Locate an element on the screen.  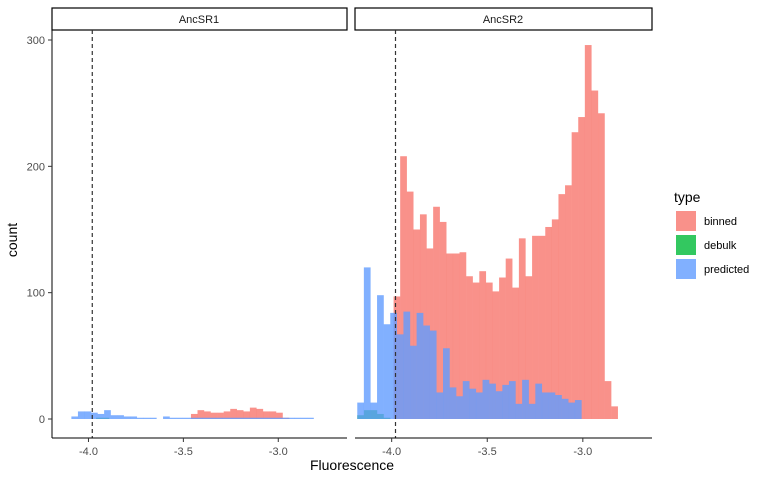
facet-label-ancsr2: AncSR2 is located at coordinates (503, 20).